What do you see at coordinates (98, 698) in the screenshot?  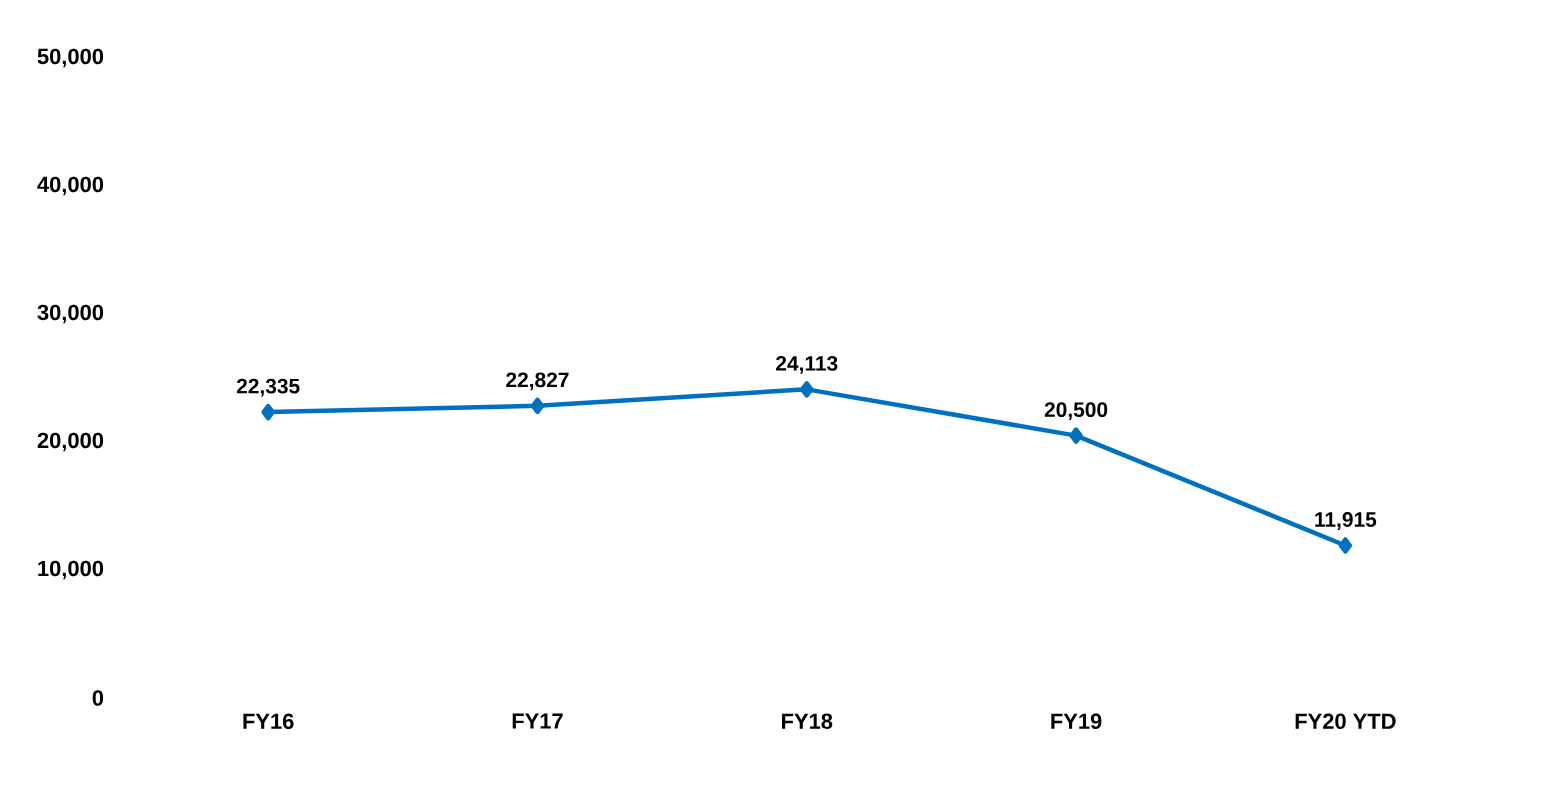 I see `y-tick-label: 0` at bounding box center [98, 698].